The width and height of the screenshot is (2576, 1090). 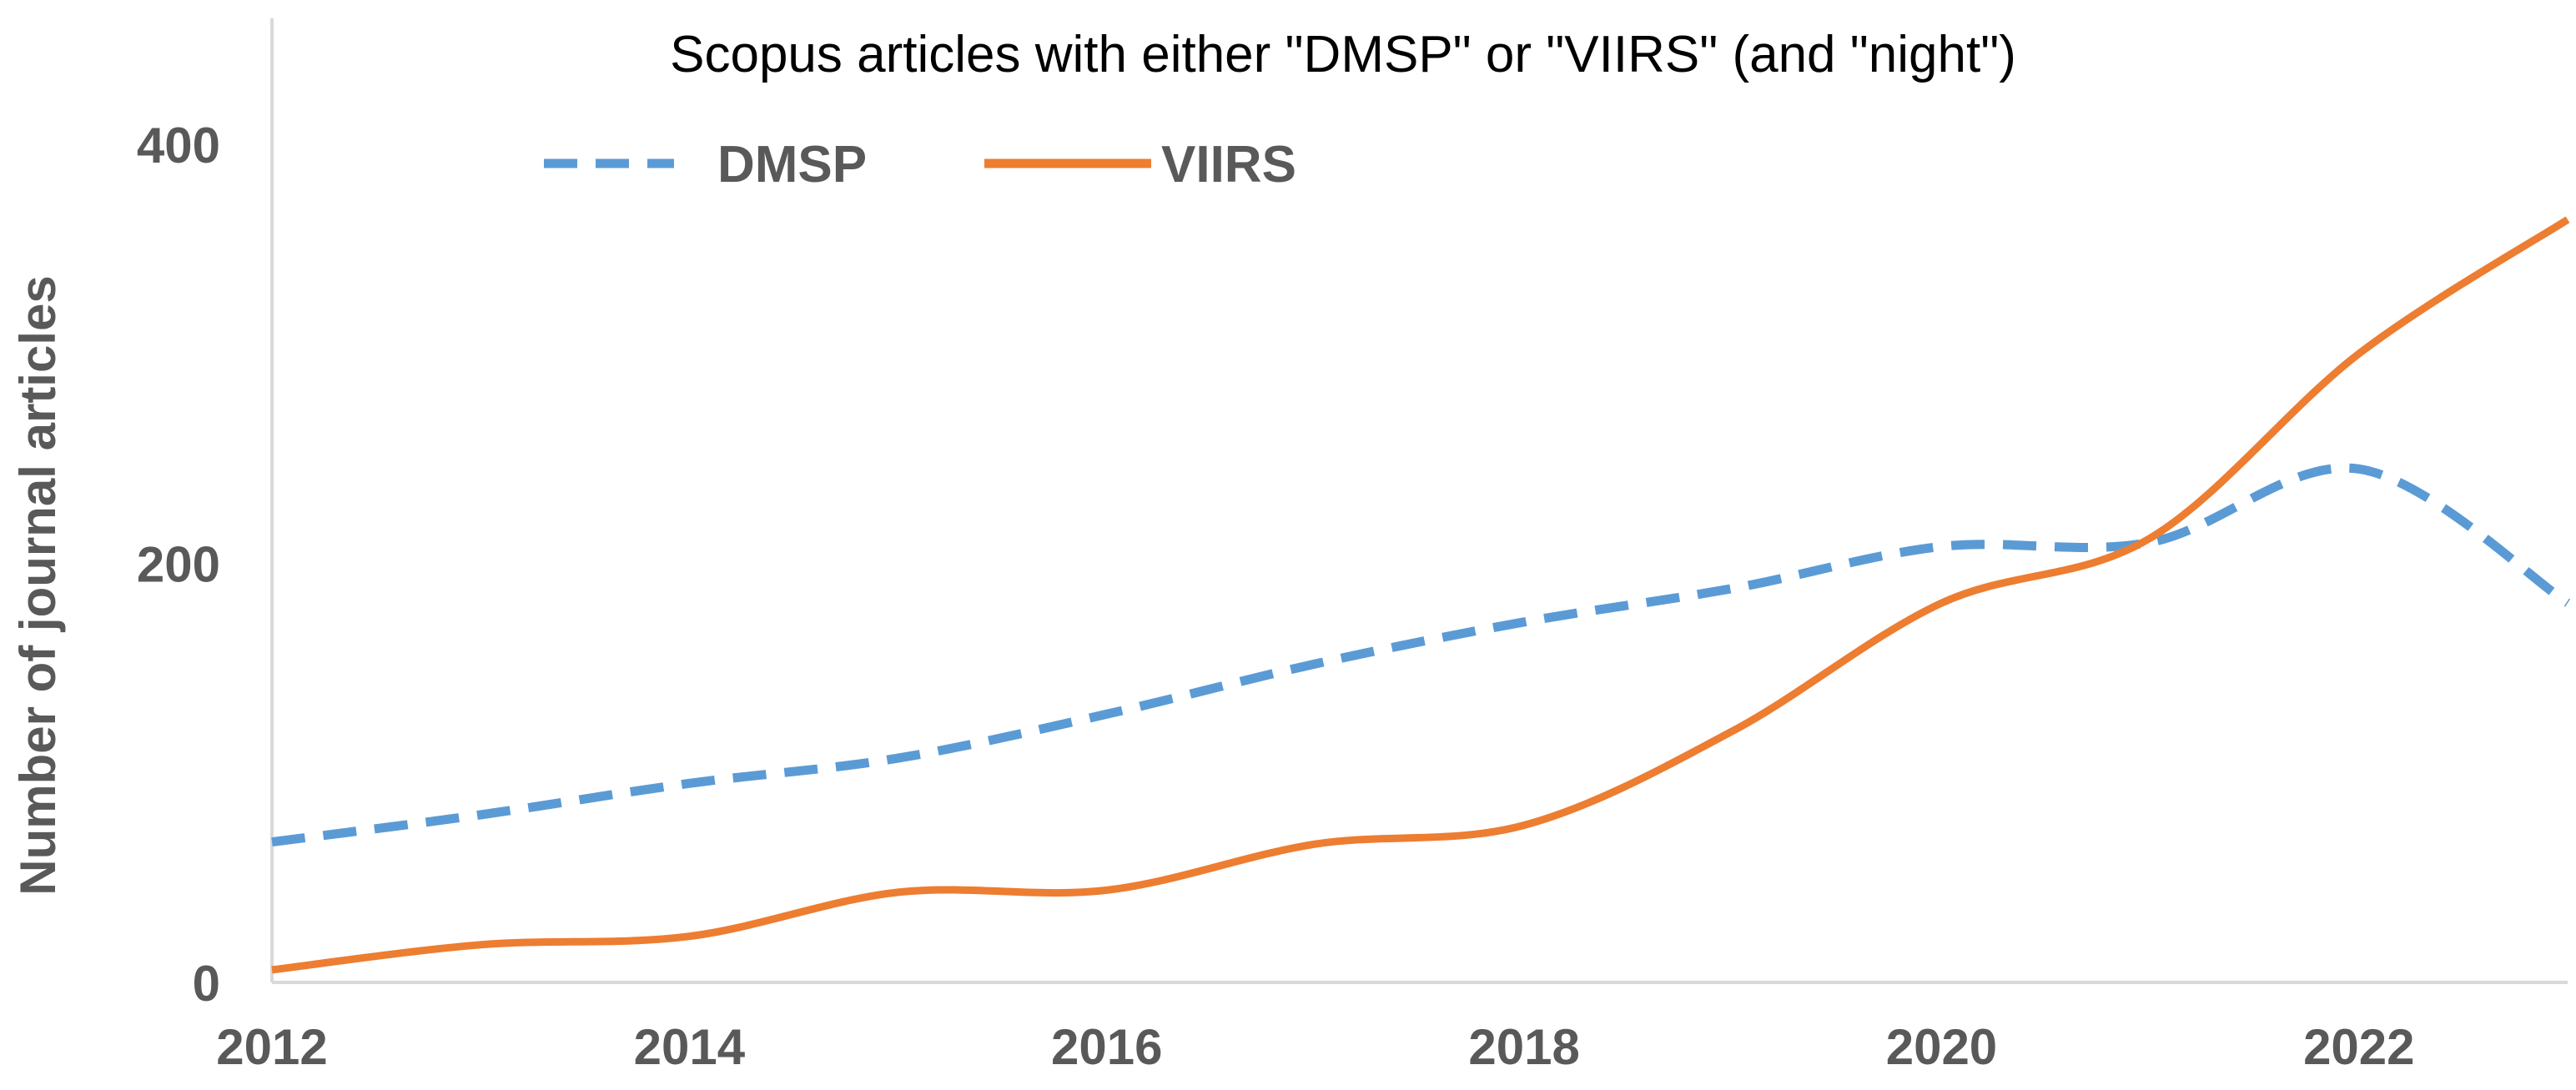 I want to click on x-tick-label: 2014, so click(x=690, y=1047).